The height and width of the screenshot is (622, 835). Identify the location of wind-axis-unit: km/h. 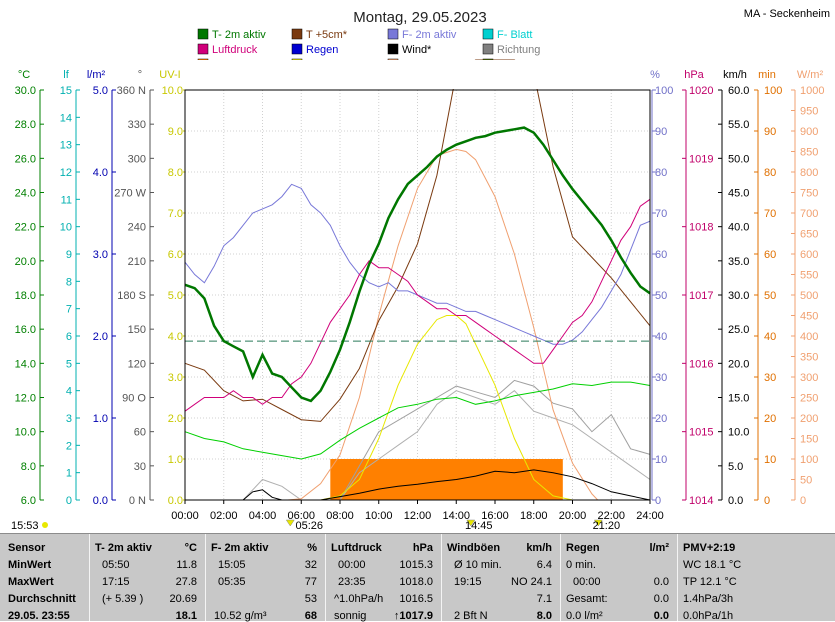
(735, 75).